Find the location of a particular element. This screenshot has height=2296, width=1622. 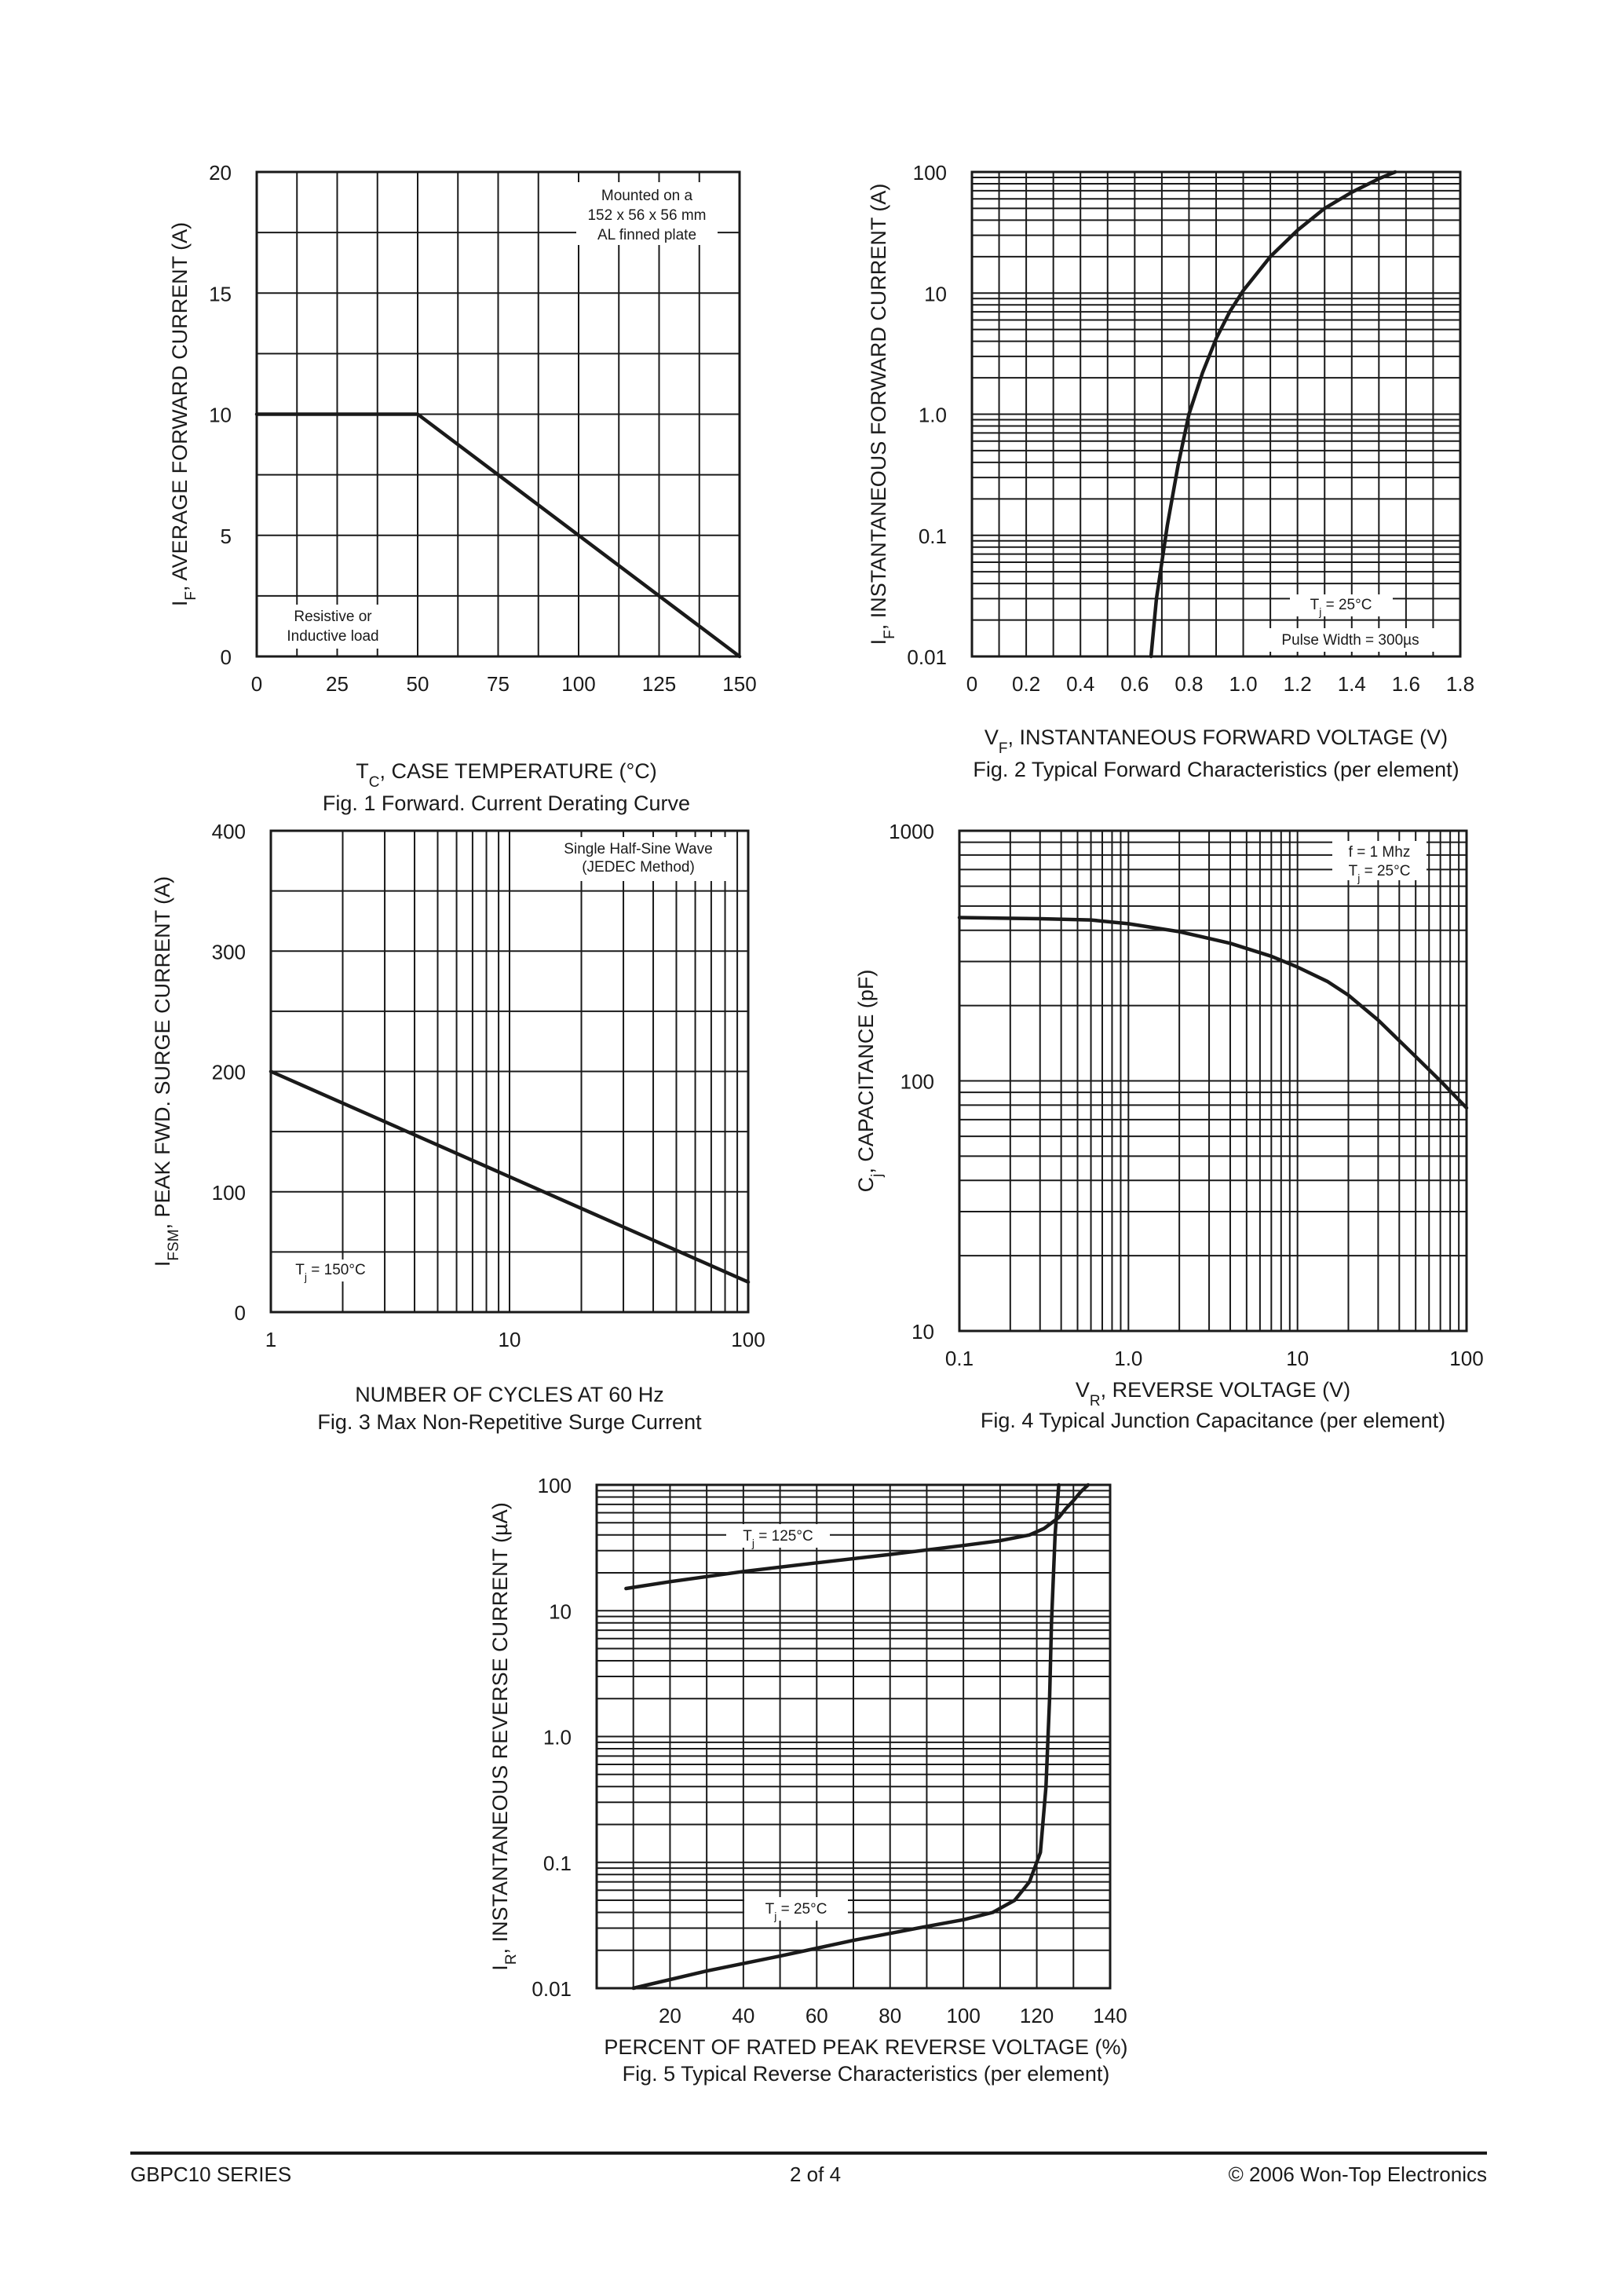

fig1-load-note-line: Resistive or is located at coordinates (333, 617).